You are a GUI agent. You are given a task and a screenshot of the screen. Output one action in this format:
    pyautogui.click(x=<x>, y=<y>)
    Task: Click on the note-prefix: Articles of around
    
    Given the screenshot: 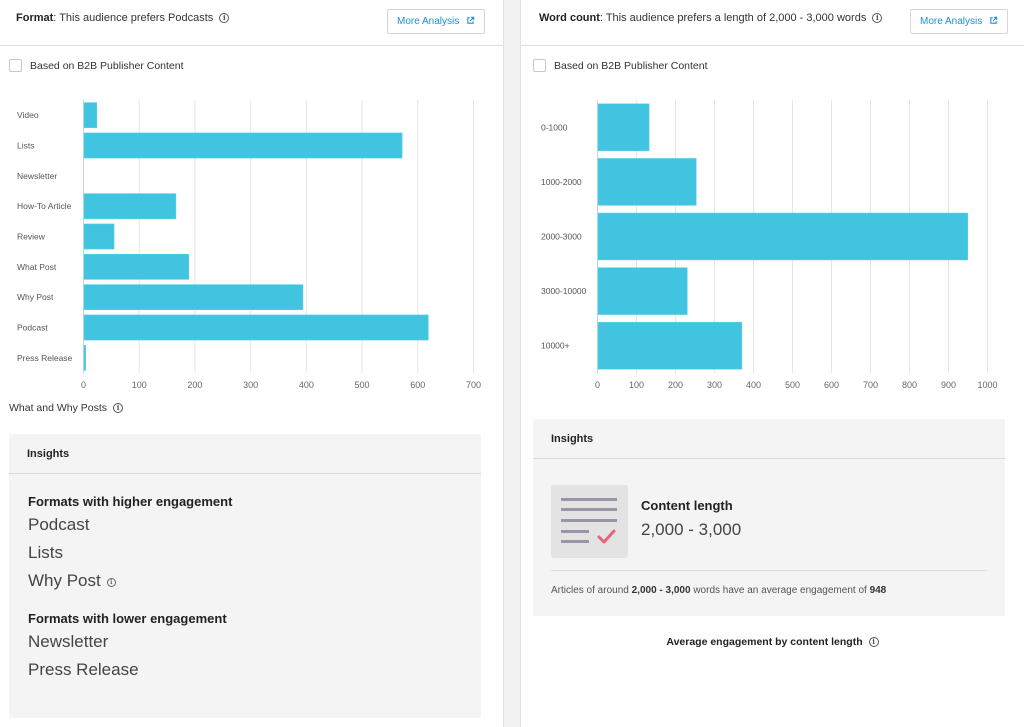 What is the action you would take?
    pyautogui.click(x=591, y=590)
    